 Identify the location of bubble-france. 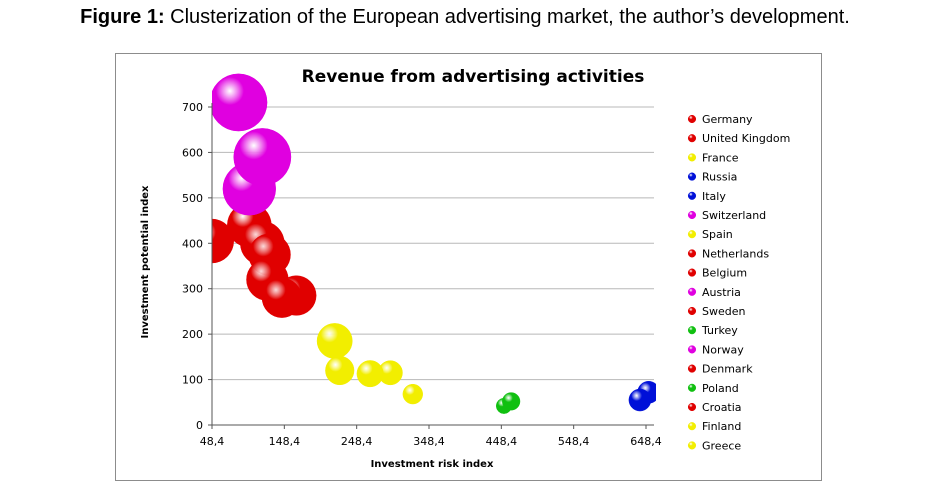
(334, 341).